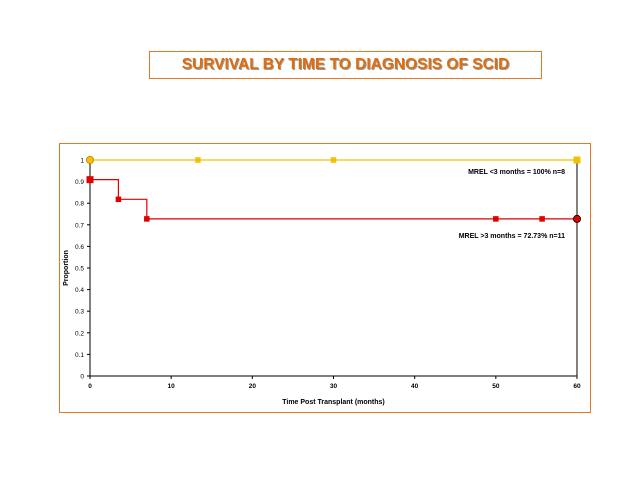  What do you see at coordinates (253, 386) in the screenshot?
I see `x-tick-label: 20` at bounding box center [253, 386].